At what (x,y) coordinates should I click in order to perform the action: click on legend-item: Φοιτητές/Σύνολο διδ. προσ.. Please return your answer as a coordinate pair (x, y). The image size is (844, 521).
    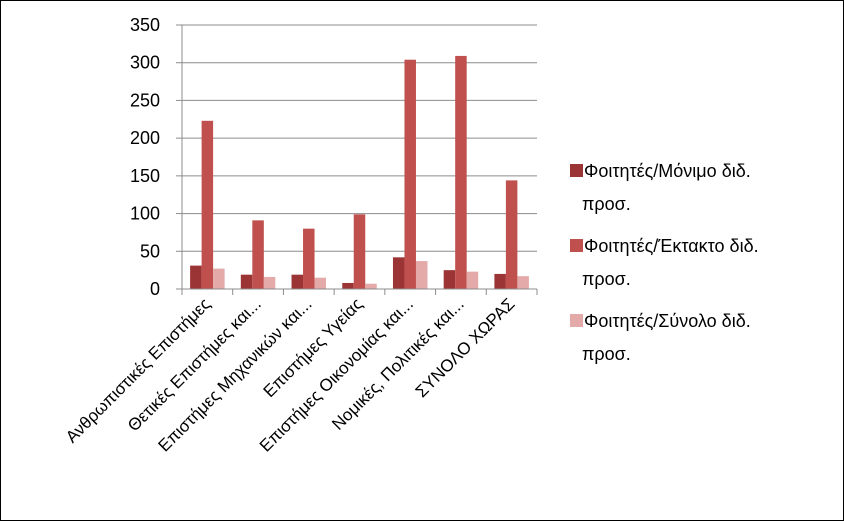
    Looking at the image, I should click on (660, 337).